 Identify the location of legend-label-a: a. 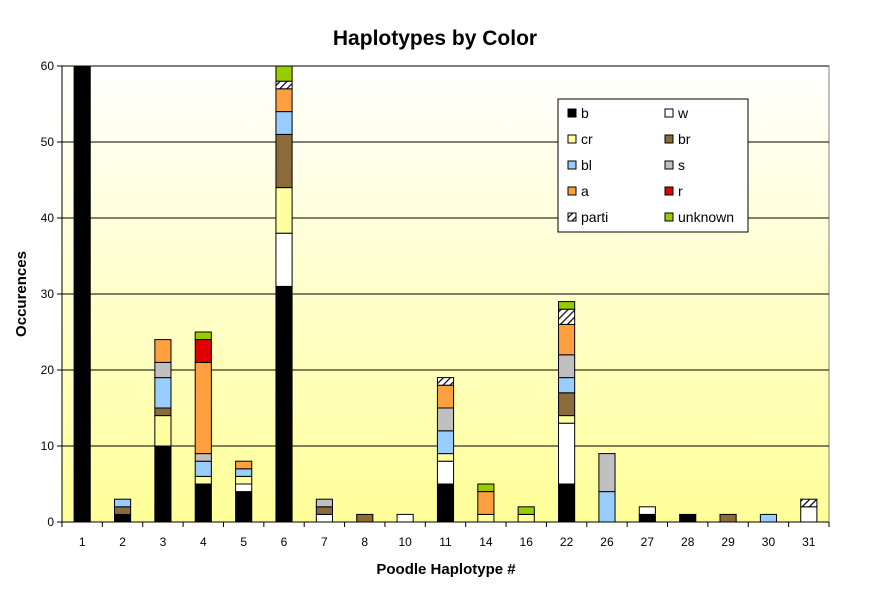
(585, 191).